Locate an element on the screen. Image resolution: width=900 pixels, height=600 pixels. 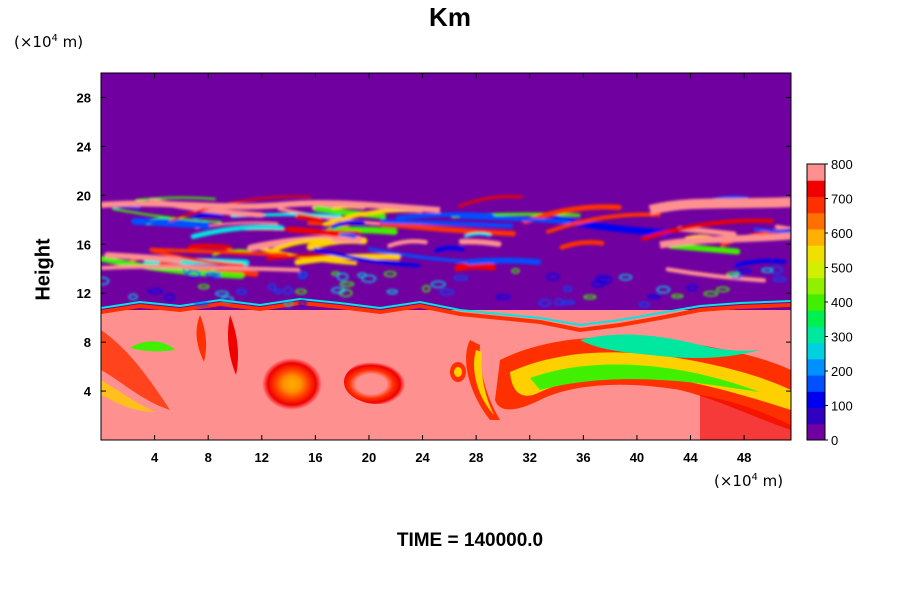
x-unit-base: (×10 is located at coordinates (733, 481).